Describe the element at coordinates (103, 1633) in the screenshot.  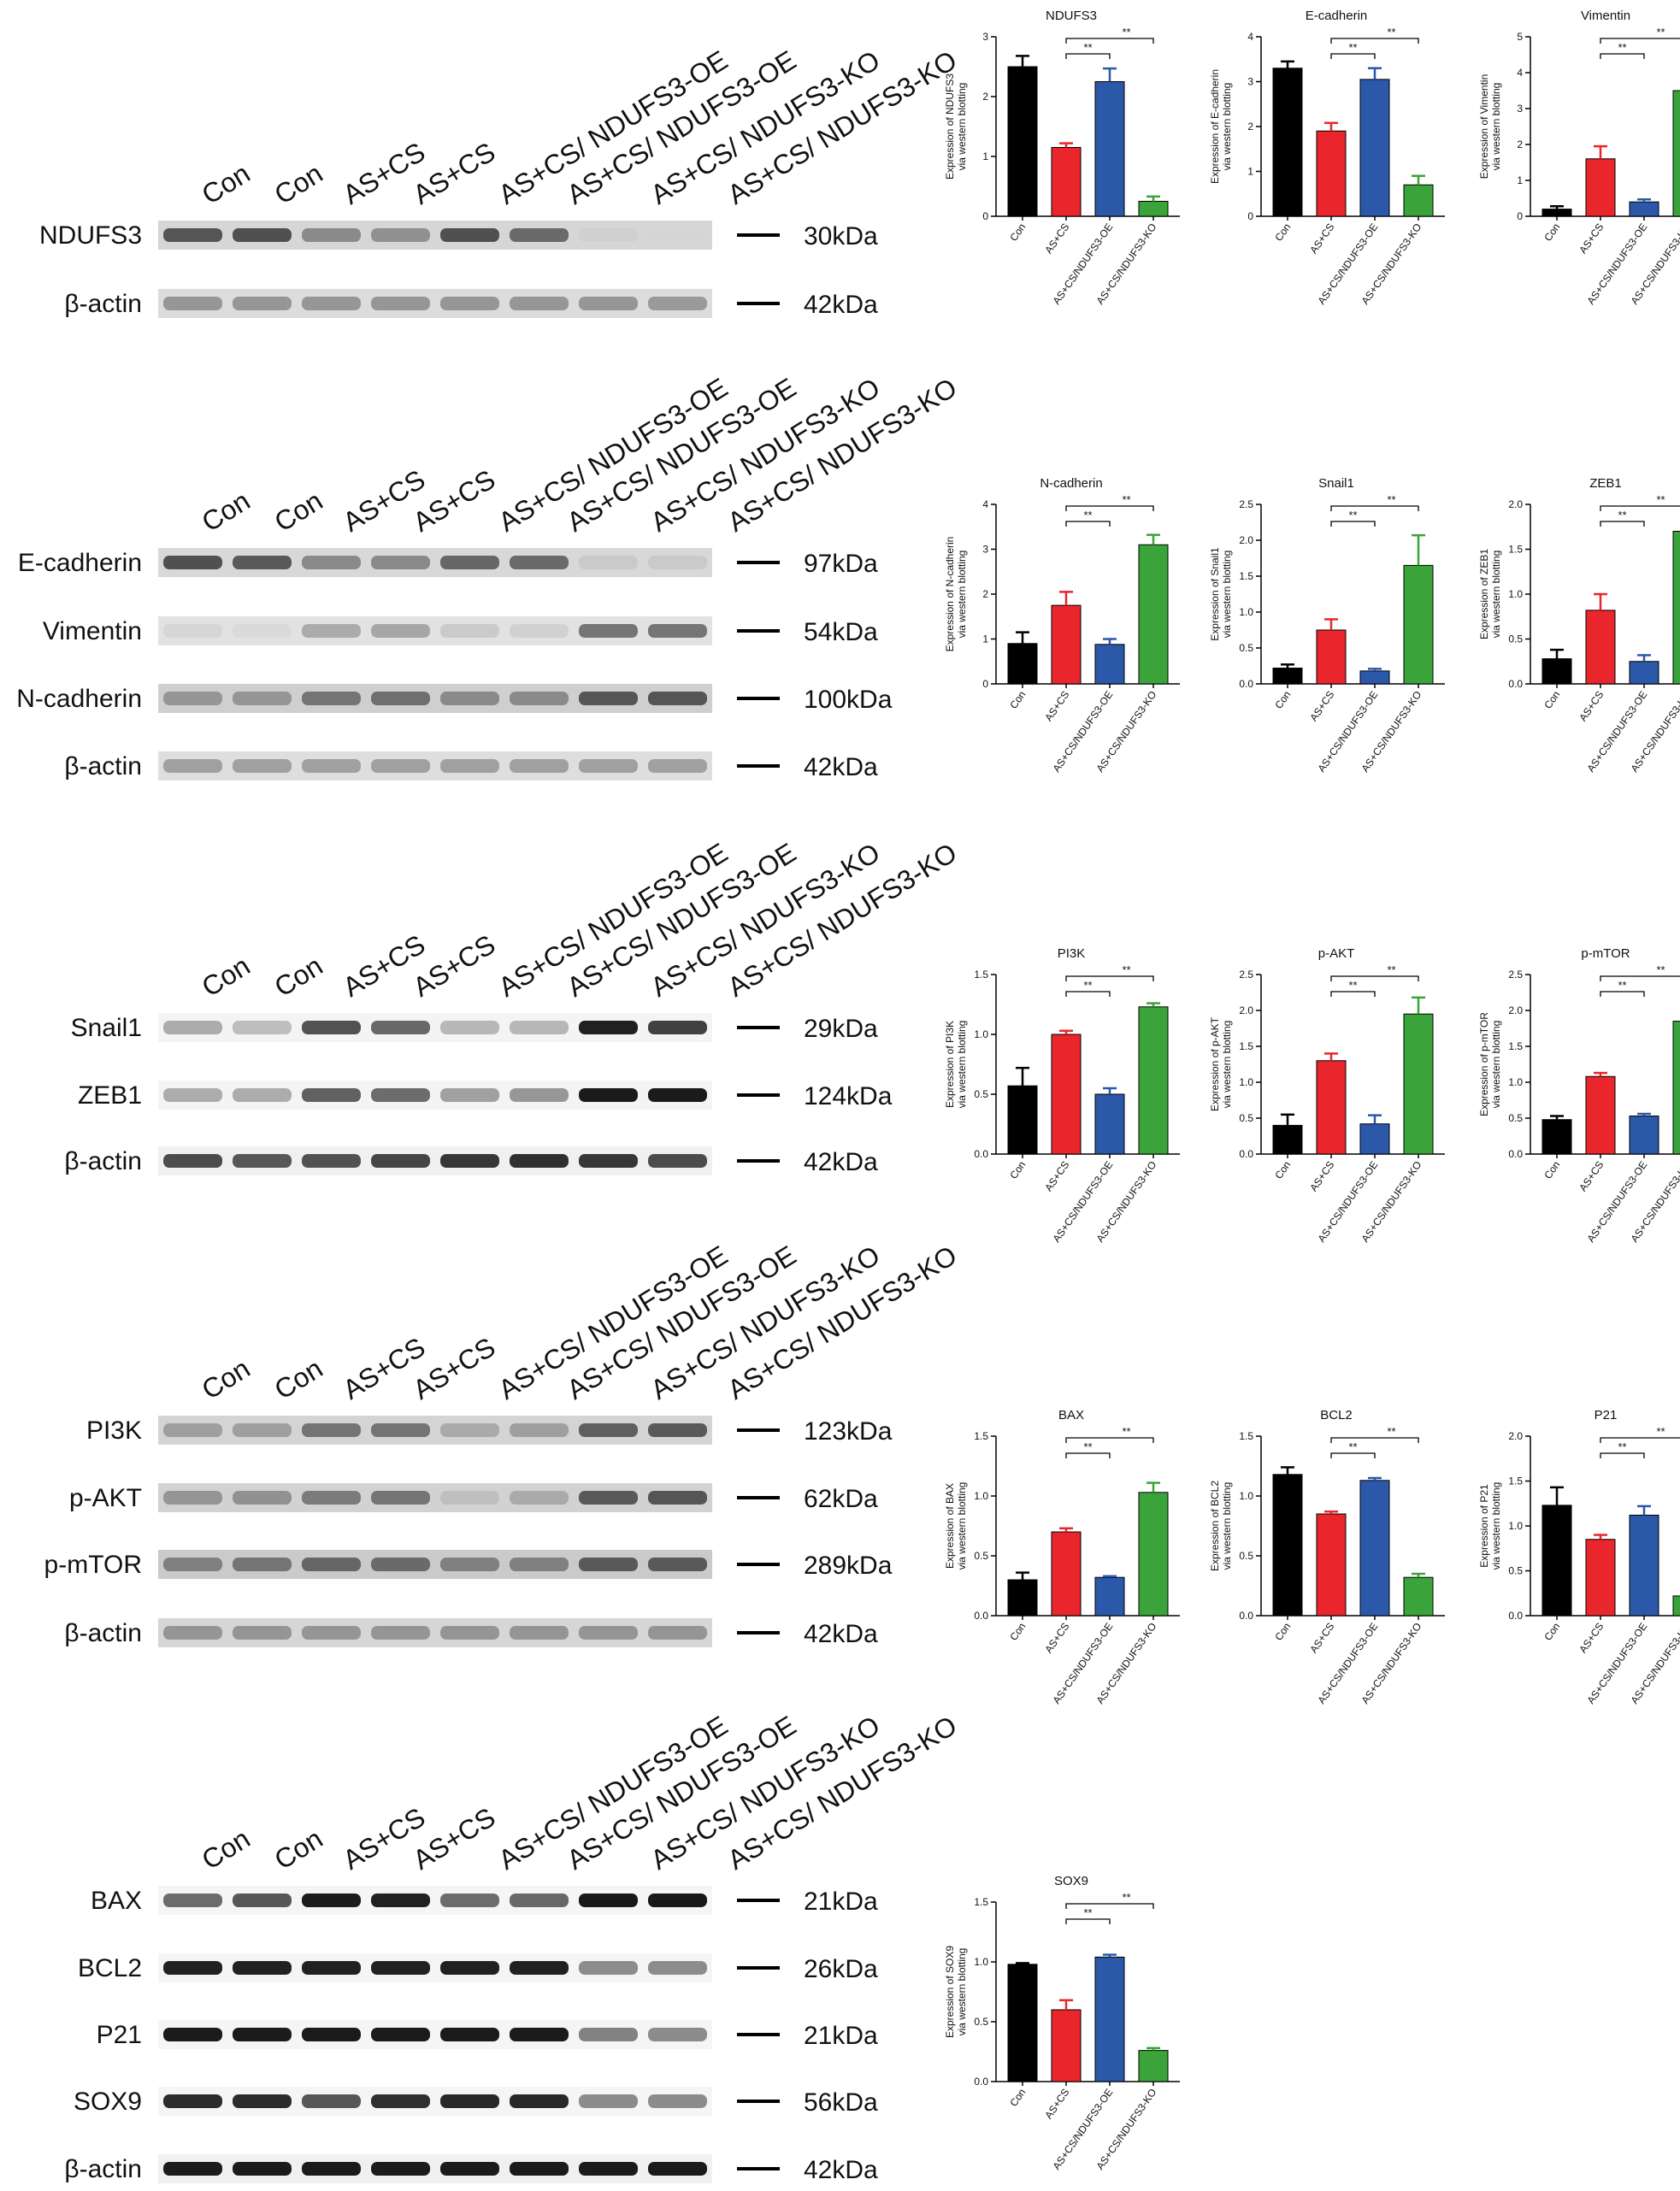
I see `row-label: β-actin` at that location.